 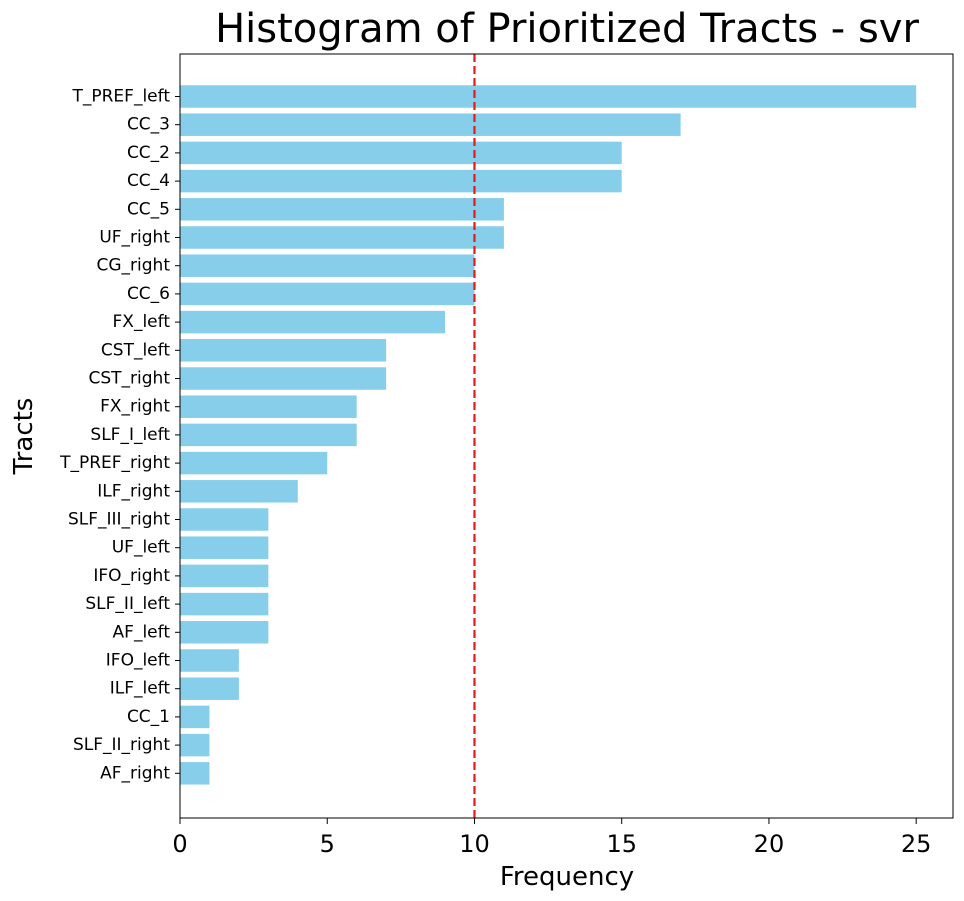 I want to click on y-axis-title: Tracts, so click(x=24, y=437).